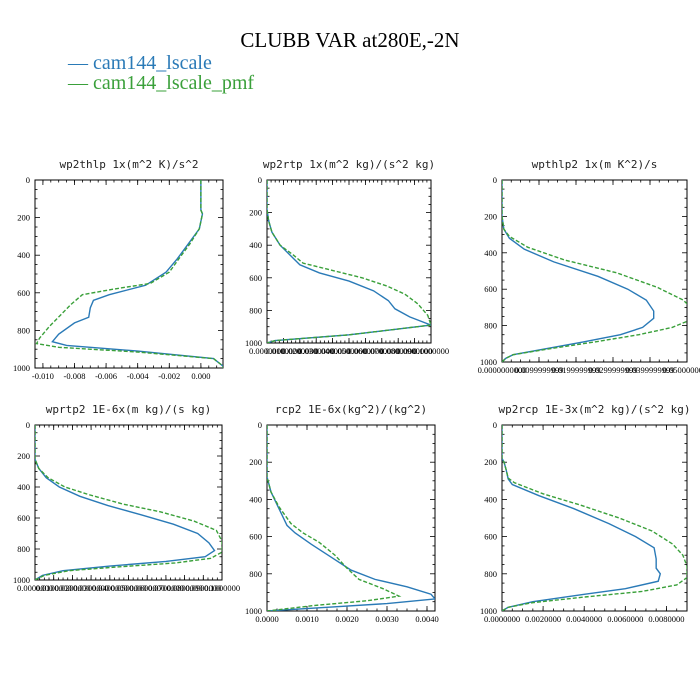 The width and height of the screenshot is (700, 700). Describe the element at coordinates (266, 619) in the screenshot. I see `x-tick-label: 0.0000` at that location.